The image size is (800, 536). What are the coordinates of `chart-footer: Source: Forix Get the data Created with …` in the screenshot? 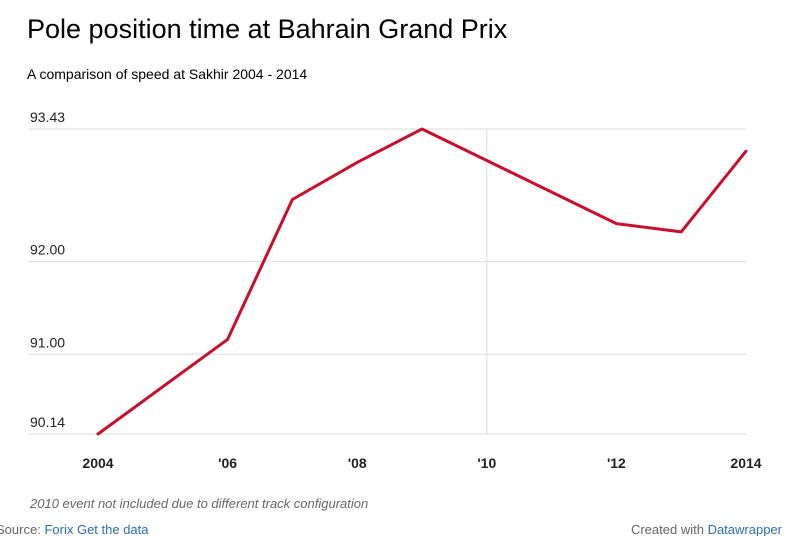 It's located at (400, 529).